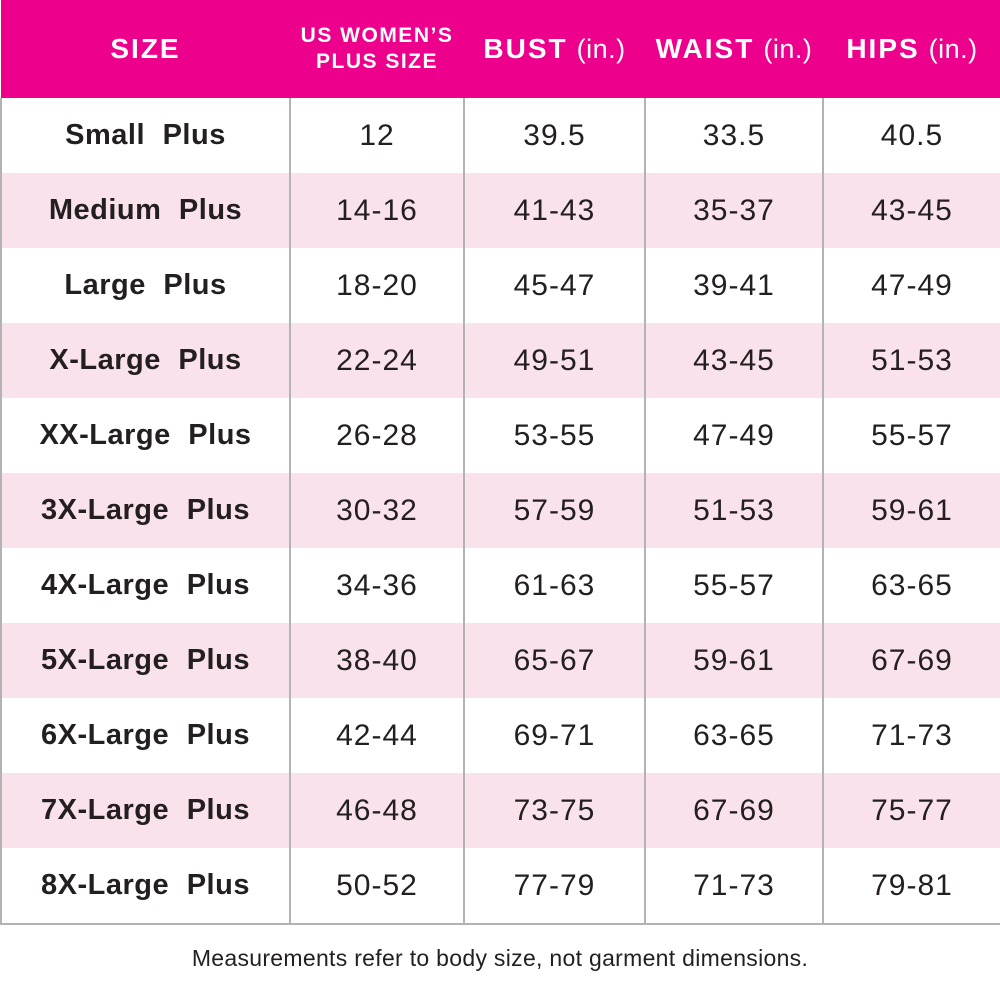  I want to click on column-header-hips-label: HIPS, so click(883, 48).